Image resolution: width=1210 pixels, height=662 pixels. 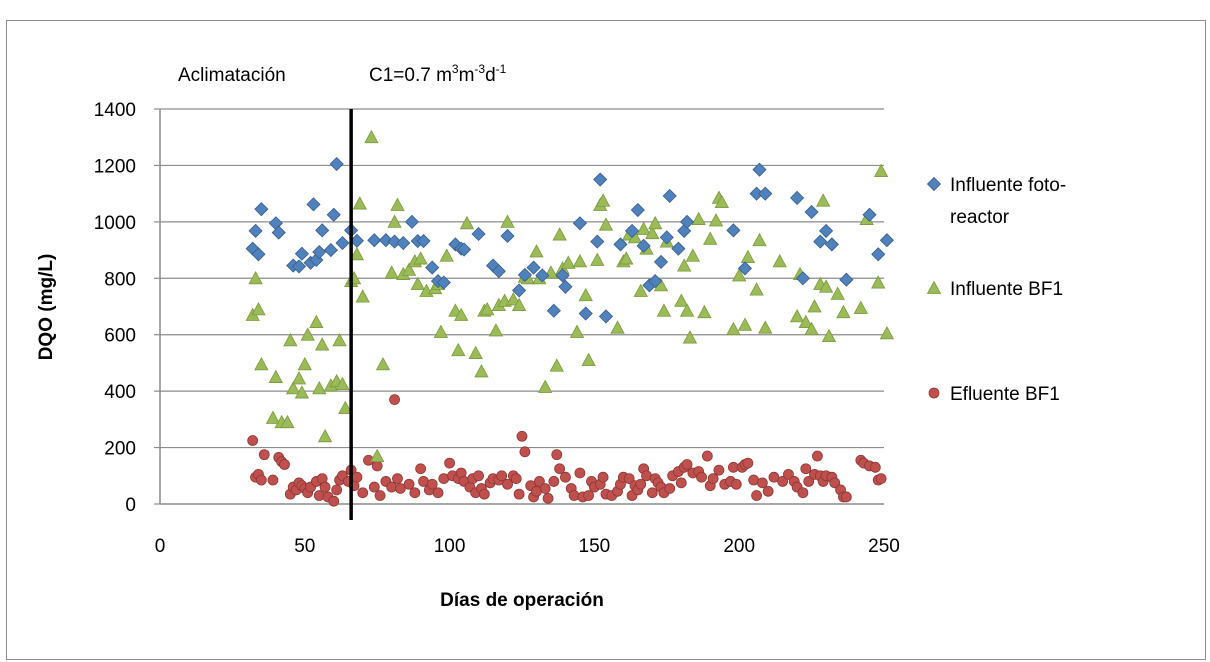 What do you see at coordinates (115, 110) in the screenshot?
I see `y-tick-label: 1400` at bounding box center [115, 110].